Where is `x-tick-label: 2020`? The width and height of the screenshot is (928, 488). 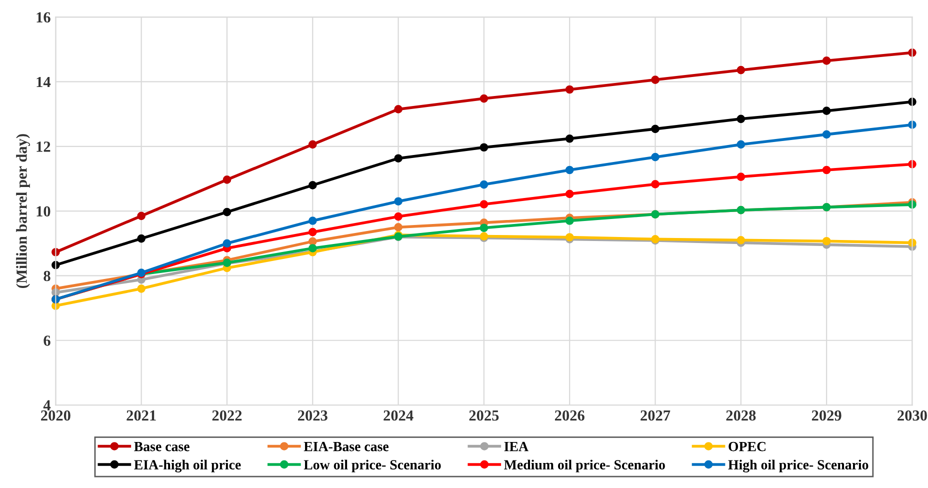 x-tick-label: 2020 is located at coordinates (55, 415).